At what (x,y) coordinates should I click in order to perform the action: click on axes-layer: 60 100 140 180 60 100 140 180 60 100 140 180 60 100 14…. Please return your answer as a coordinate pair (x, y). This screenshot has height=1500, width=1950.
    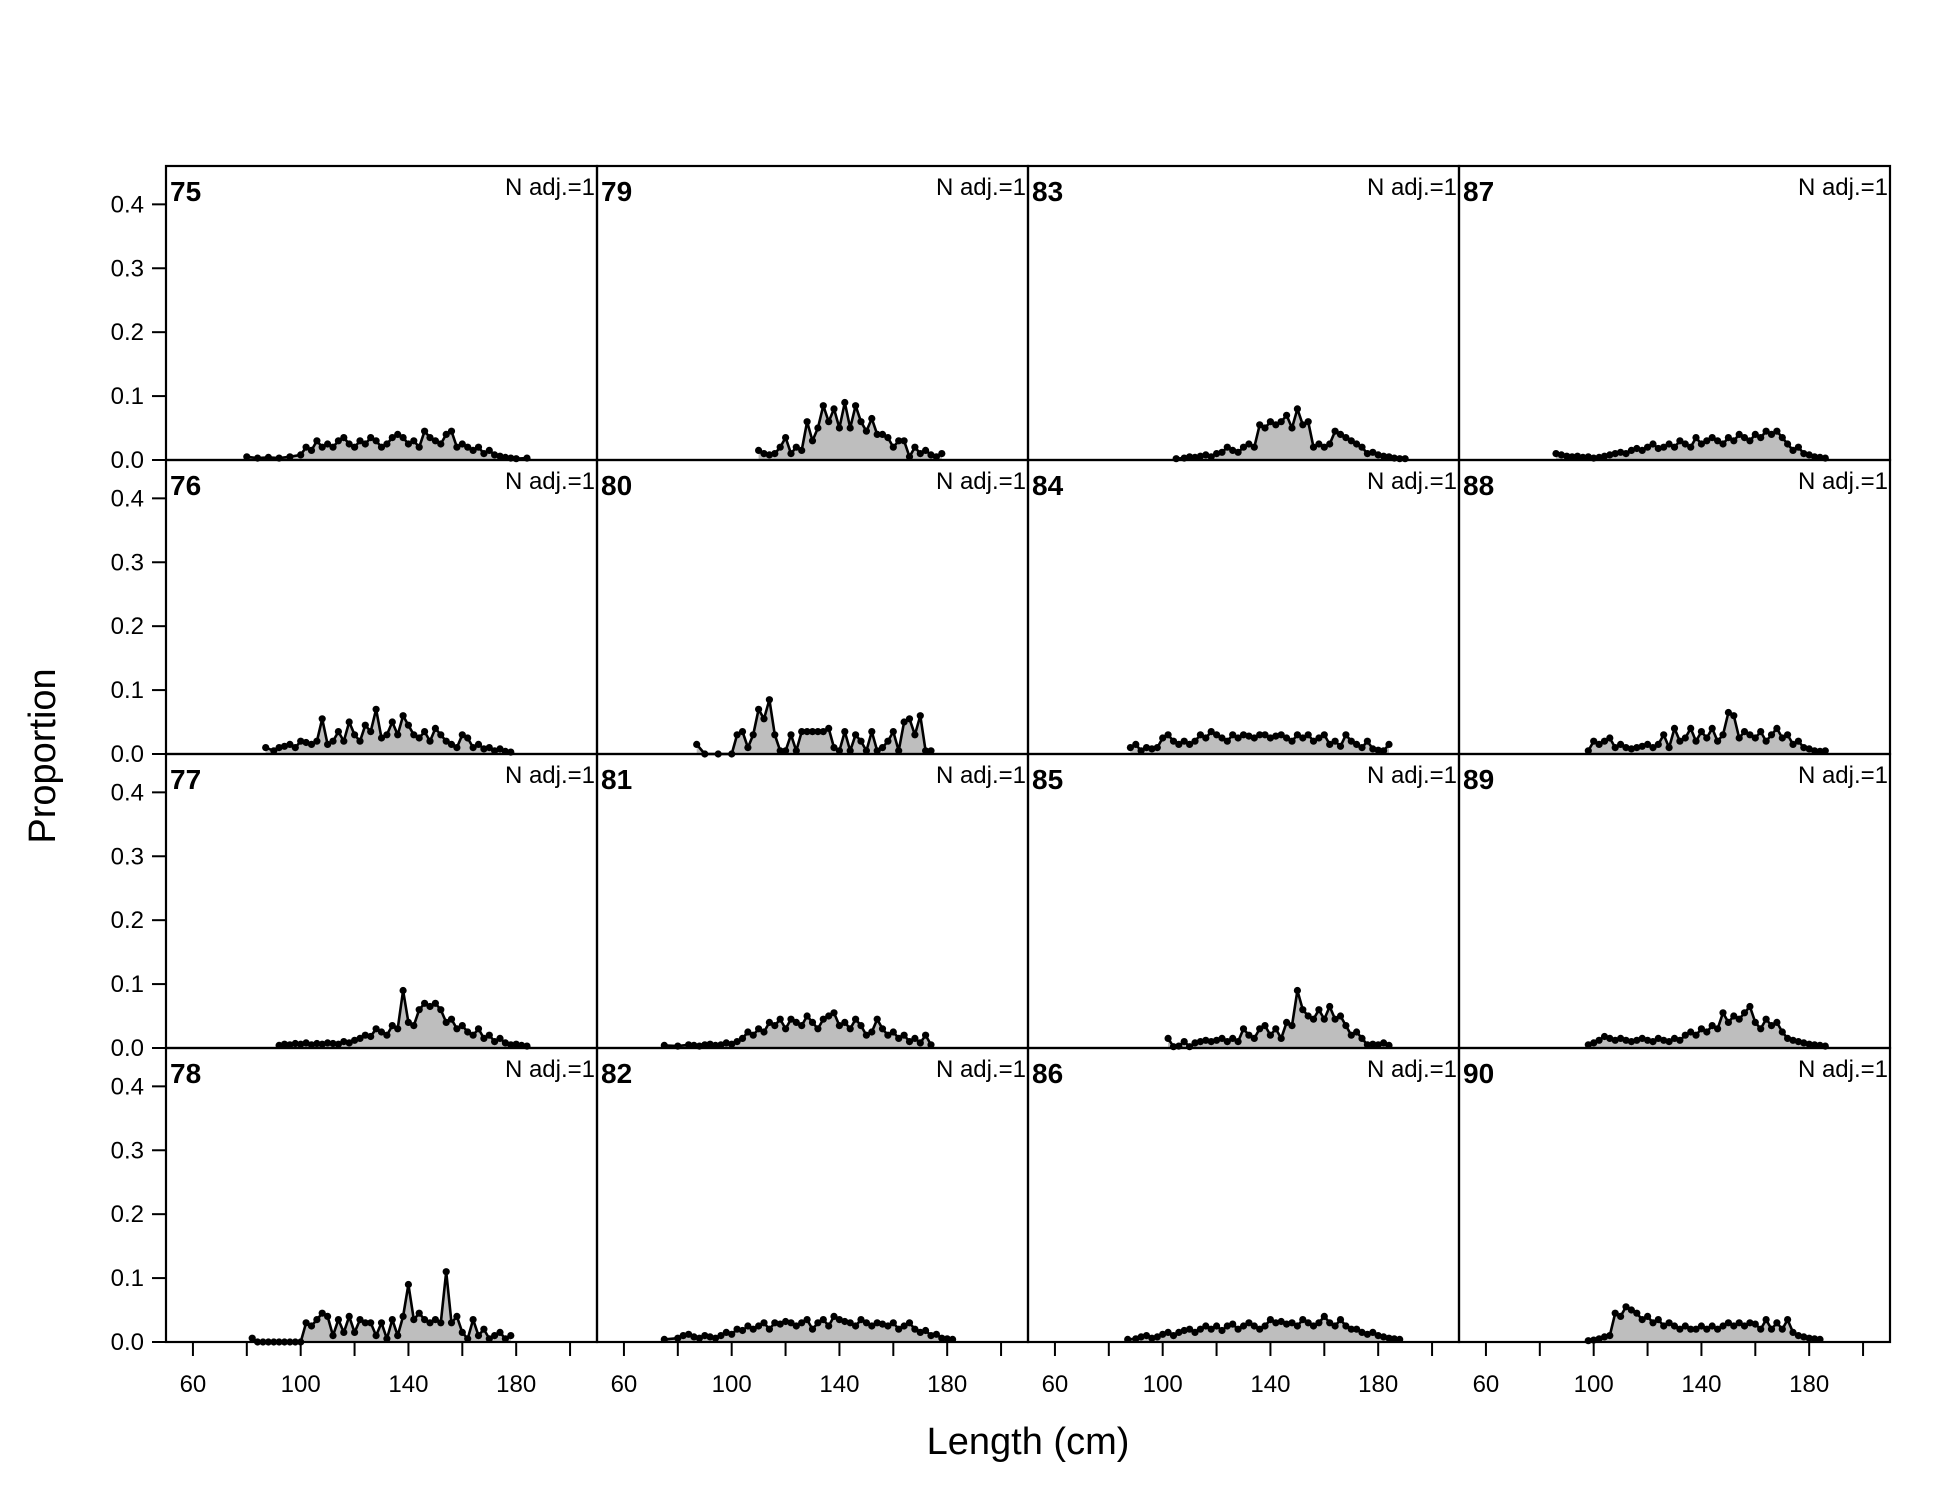
    Looking at the image, I should click on (1022, 1370).